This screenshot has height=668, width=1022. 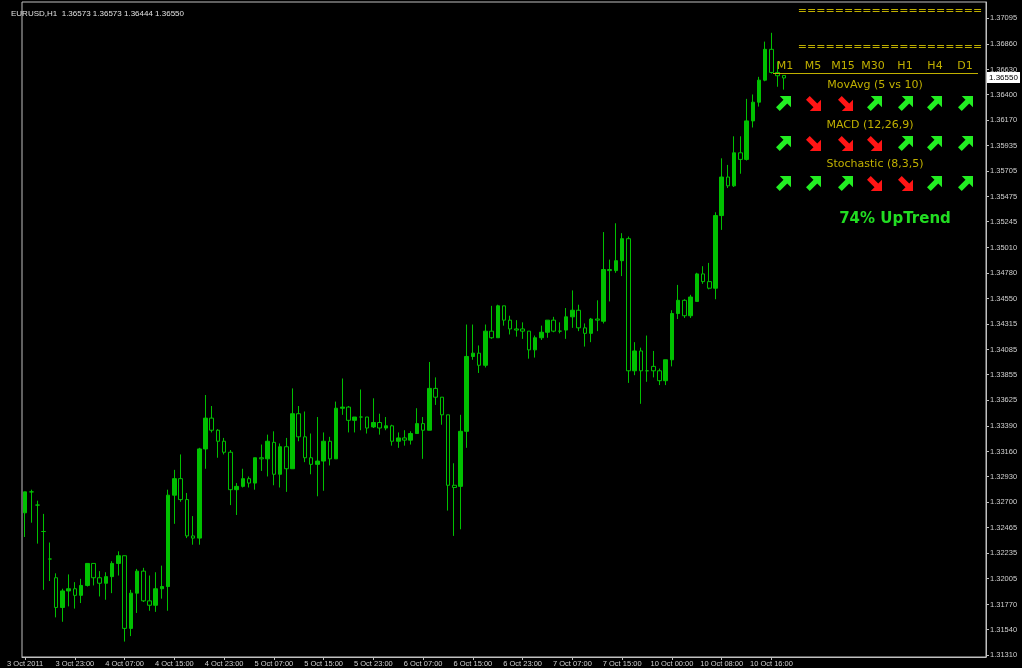 I want to click on annotation: M15, so click(x=843, y=65).